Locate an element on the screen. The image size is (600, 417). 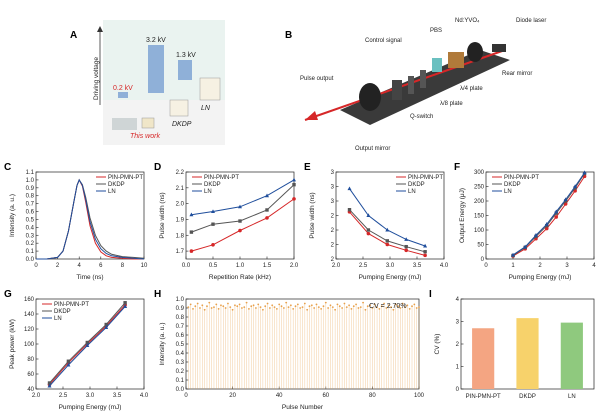
x-tick-label: 6 is located at coordinates (101, 266).